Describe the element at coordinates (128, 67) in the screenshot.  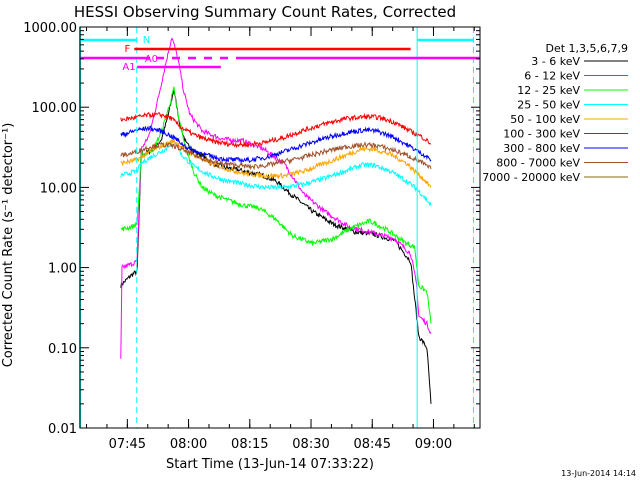
I see `flag-label-a1: A1` at that location.